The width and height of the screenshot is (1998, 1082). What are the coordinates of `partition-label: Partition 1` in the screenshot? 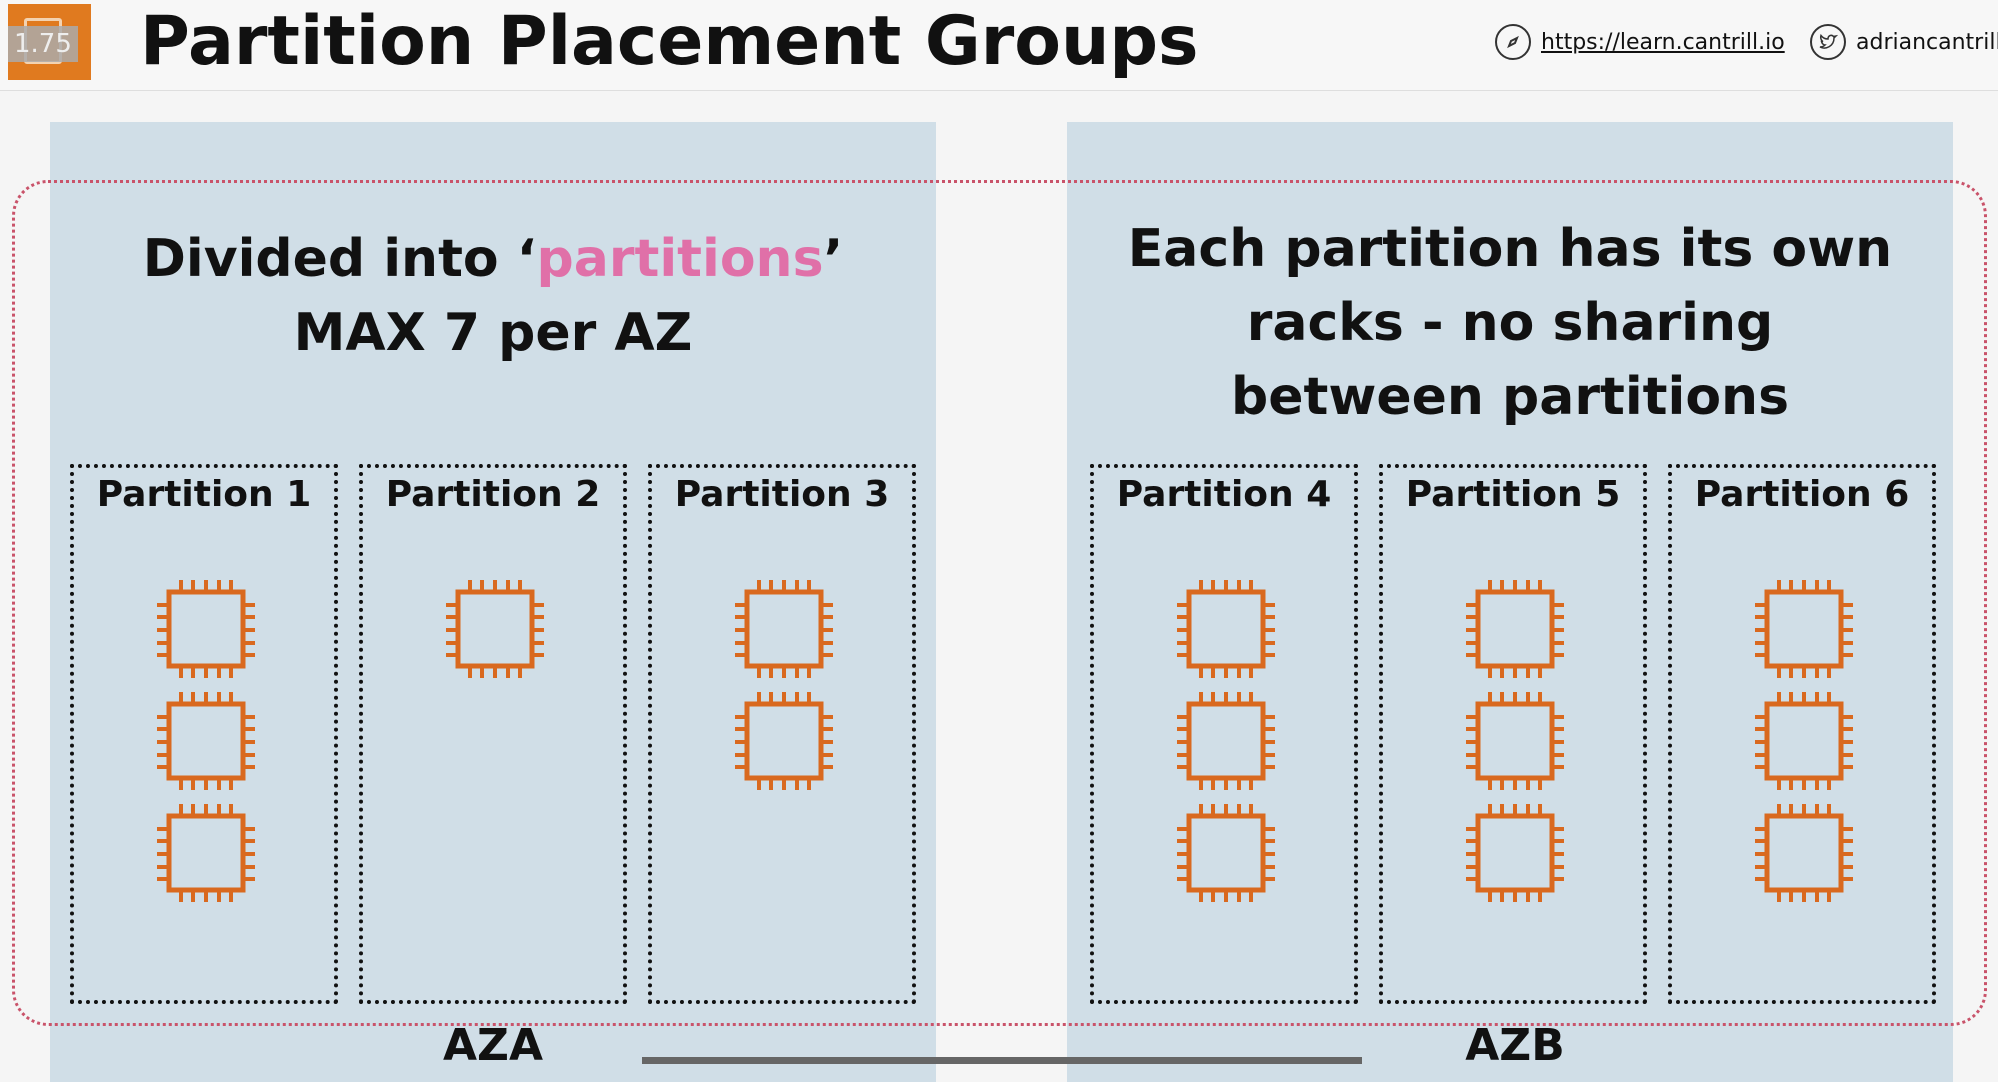 It's located at (204, 494).